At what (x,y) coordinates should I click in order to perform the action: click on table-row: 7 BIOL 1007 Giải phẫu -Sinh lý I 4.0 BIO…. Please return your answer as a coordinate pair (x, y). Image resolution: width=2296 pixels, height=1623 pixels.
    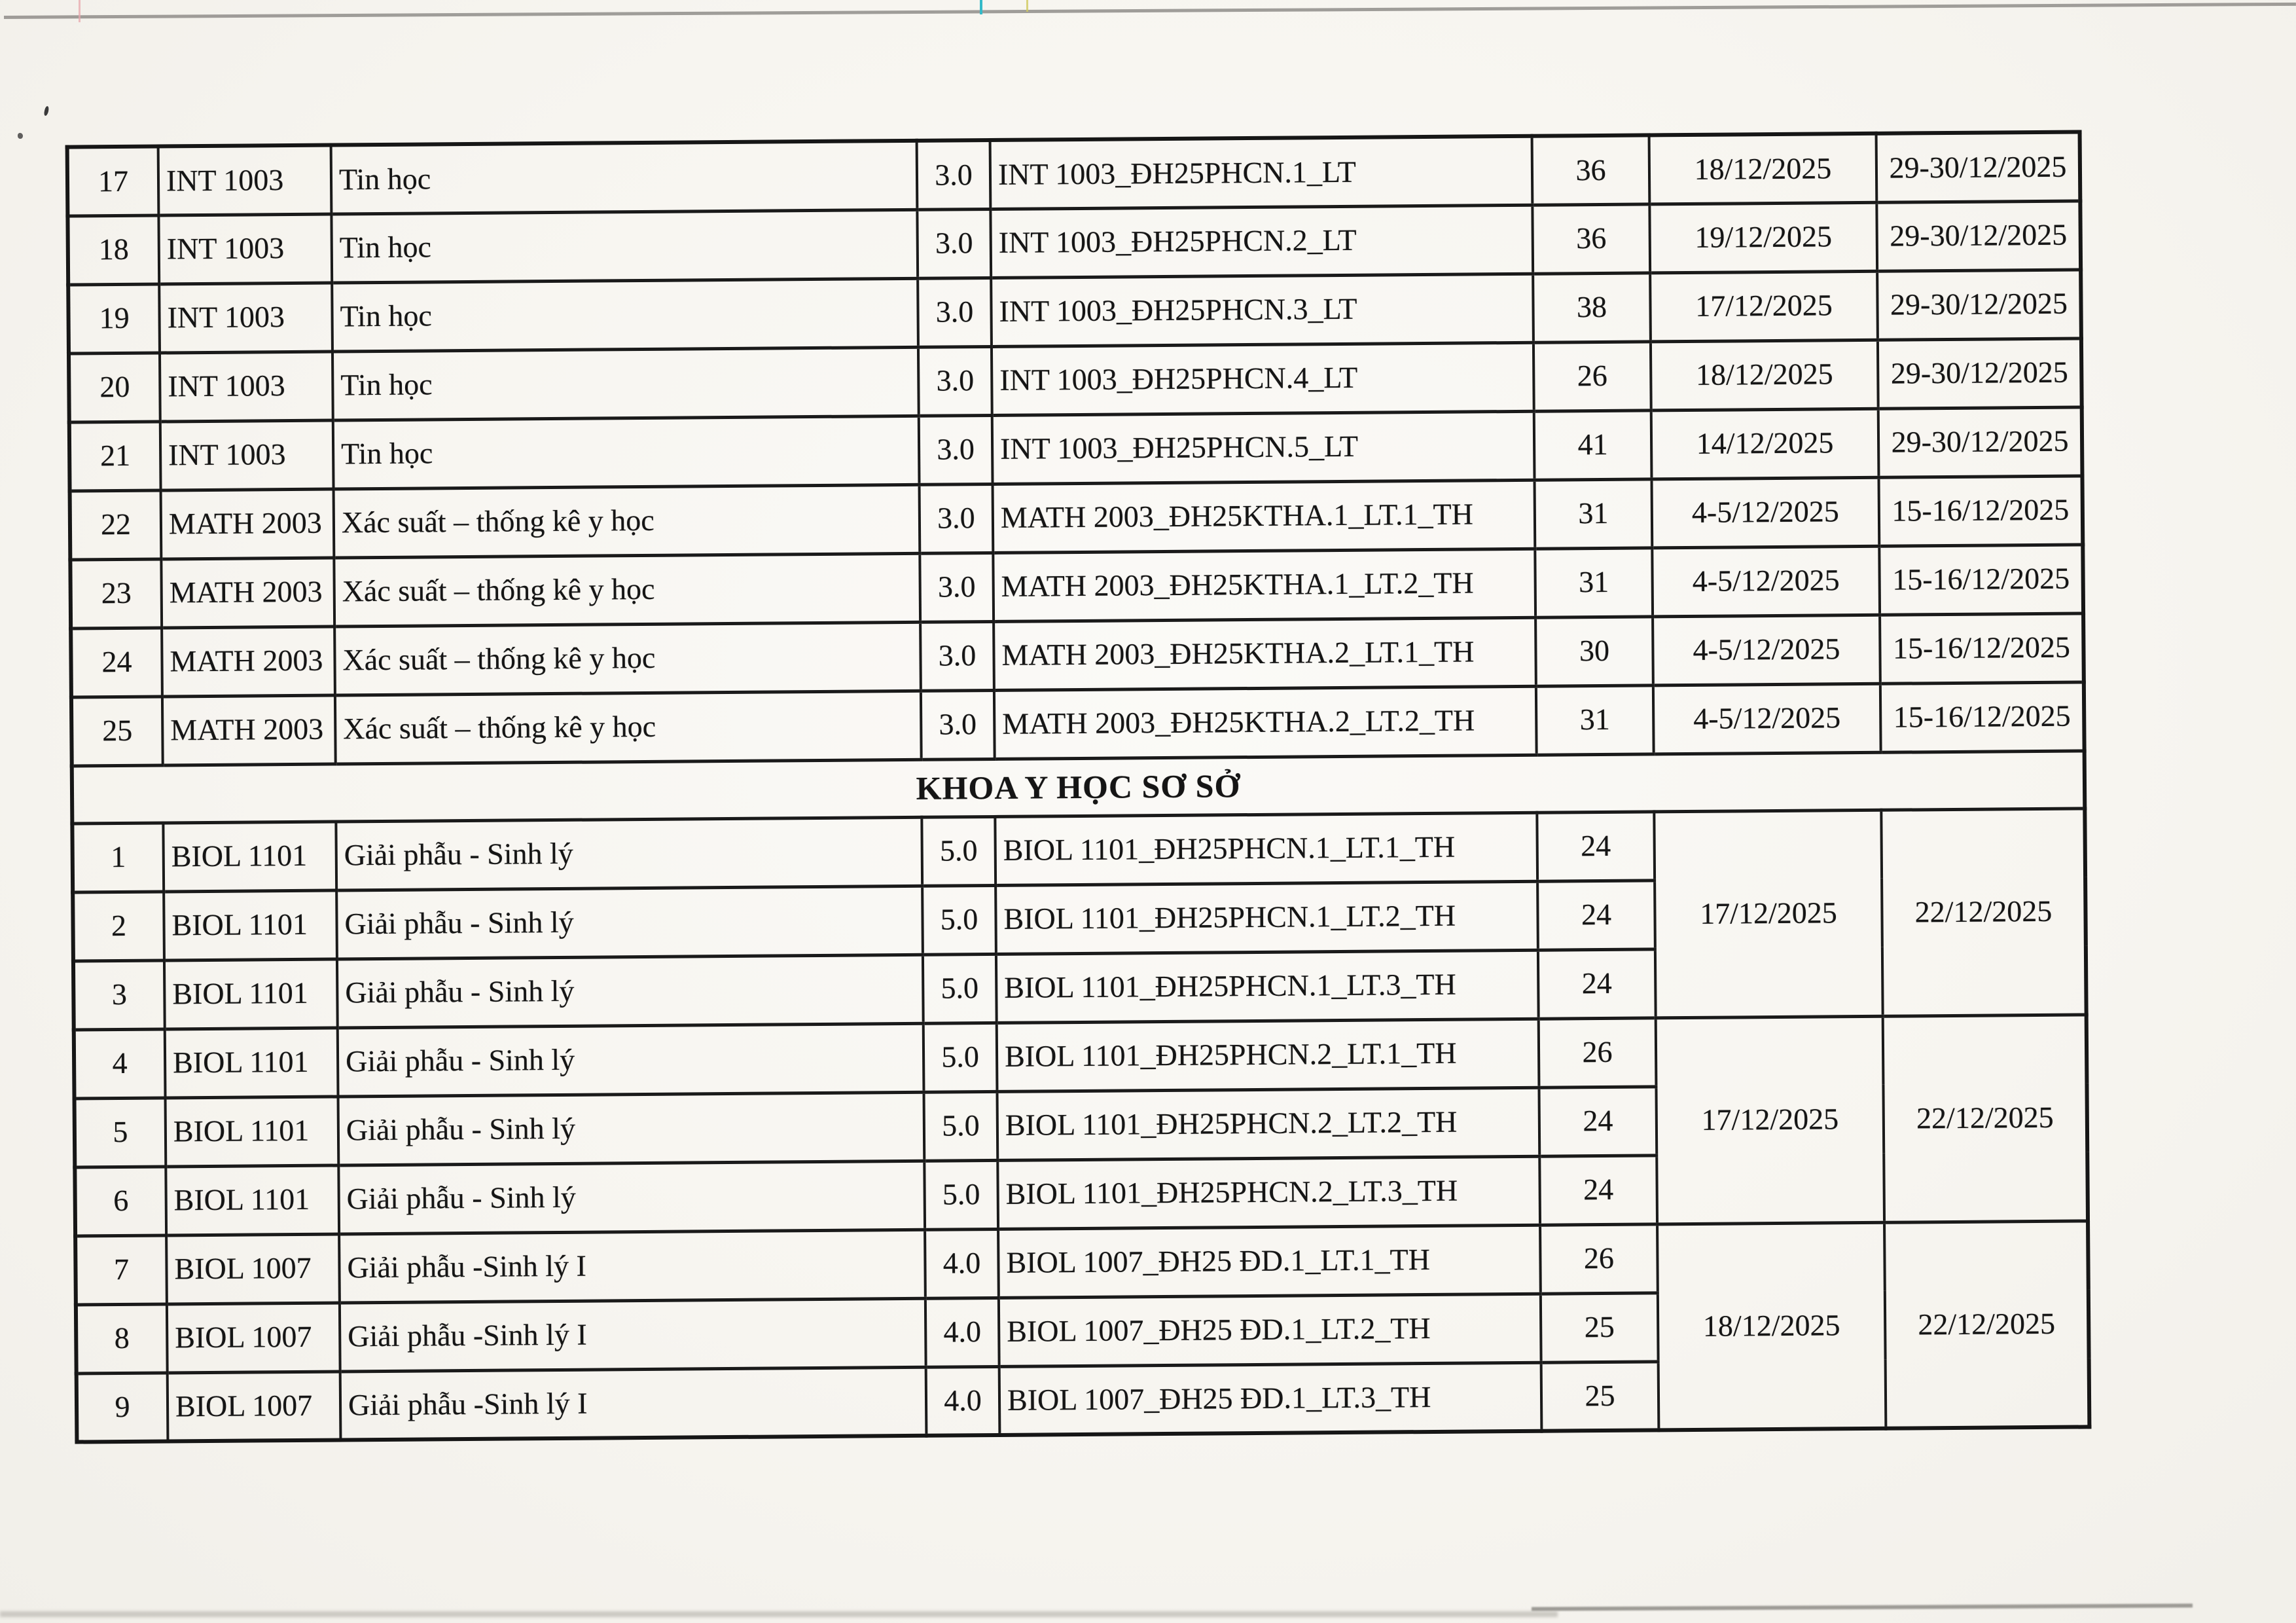
    Looking at the image, I should click on (1082, 1325).